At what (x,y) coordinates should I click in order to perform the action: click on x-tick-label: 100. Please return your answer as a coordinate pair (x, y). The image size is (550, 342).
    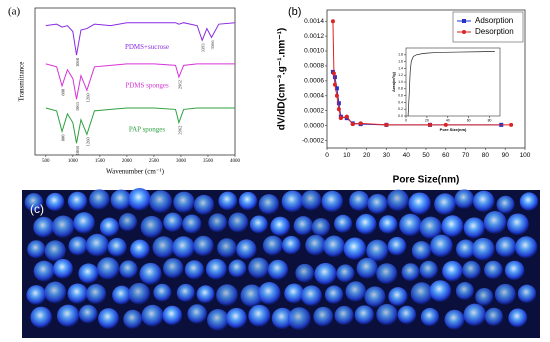
    Looking at the image, I should click on (525, 155).